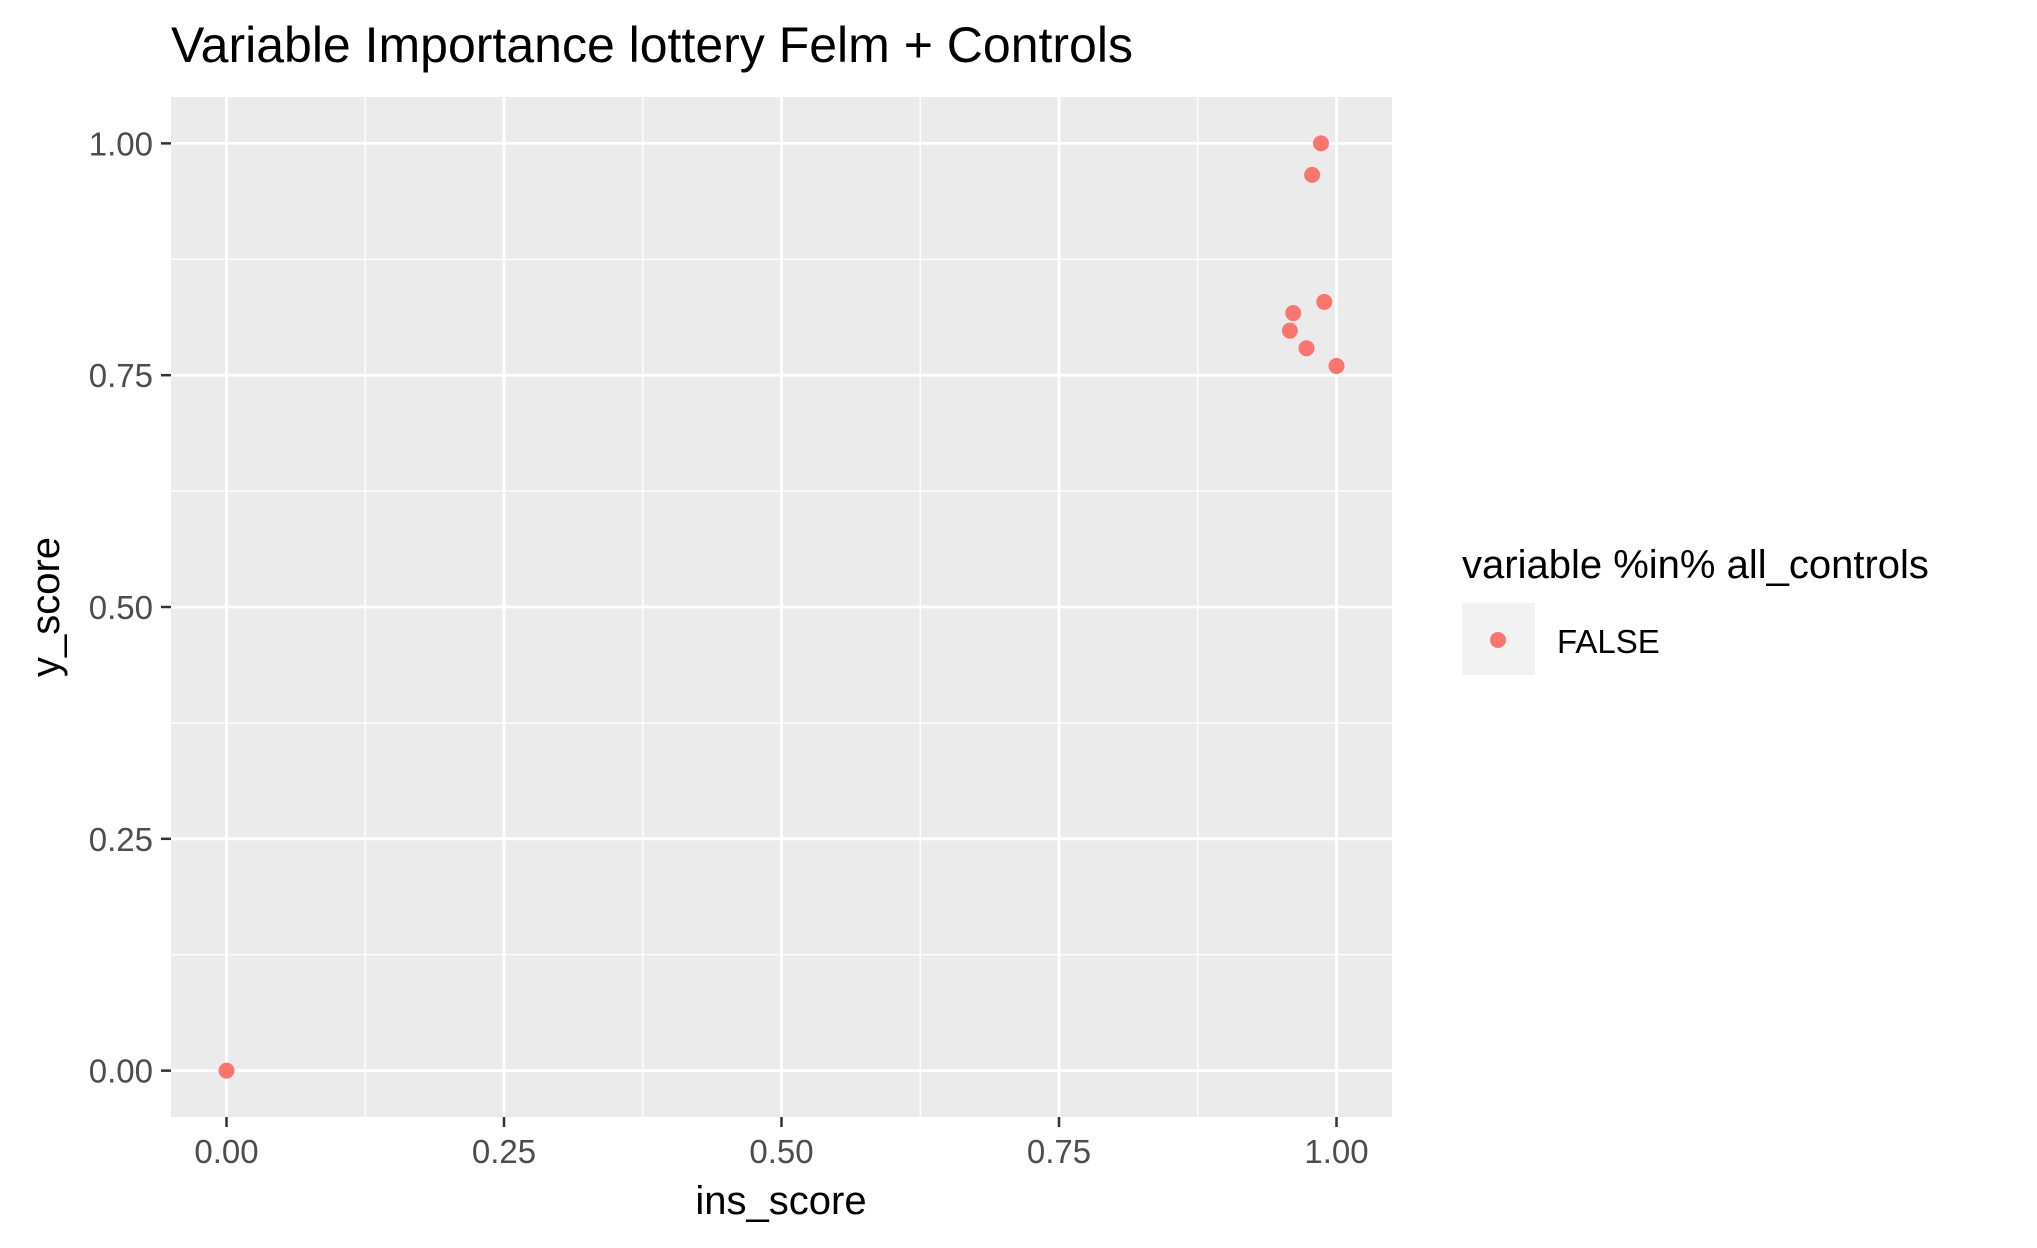 This screenshot has width=2037, height=1248. What do you see at coordinates (121, 1071) in the screenshot?
I see `y-tick-label: 0.00` at bounding box center [121, 1071].